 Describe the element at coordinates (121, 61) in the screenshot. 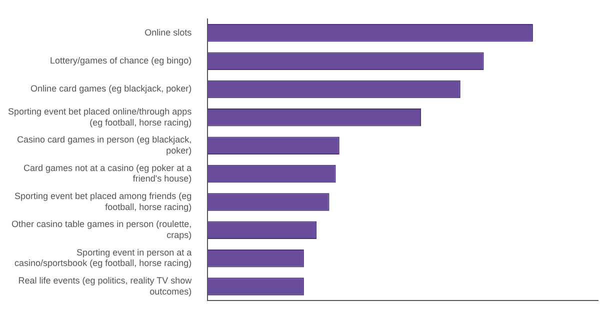

I see `y-tick-label: Lottery/games of chance (eg bingo)` at that location.